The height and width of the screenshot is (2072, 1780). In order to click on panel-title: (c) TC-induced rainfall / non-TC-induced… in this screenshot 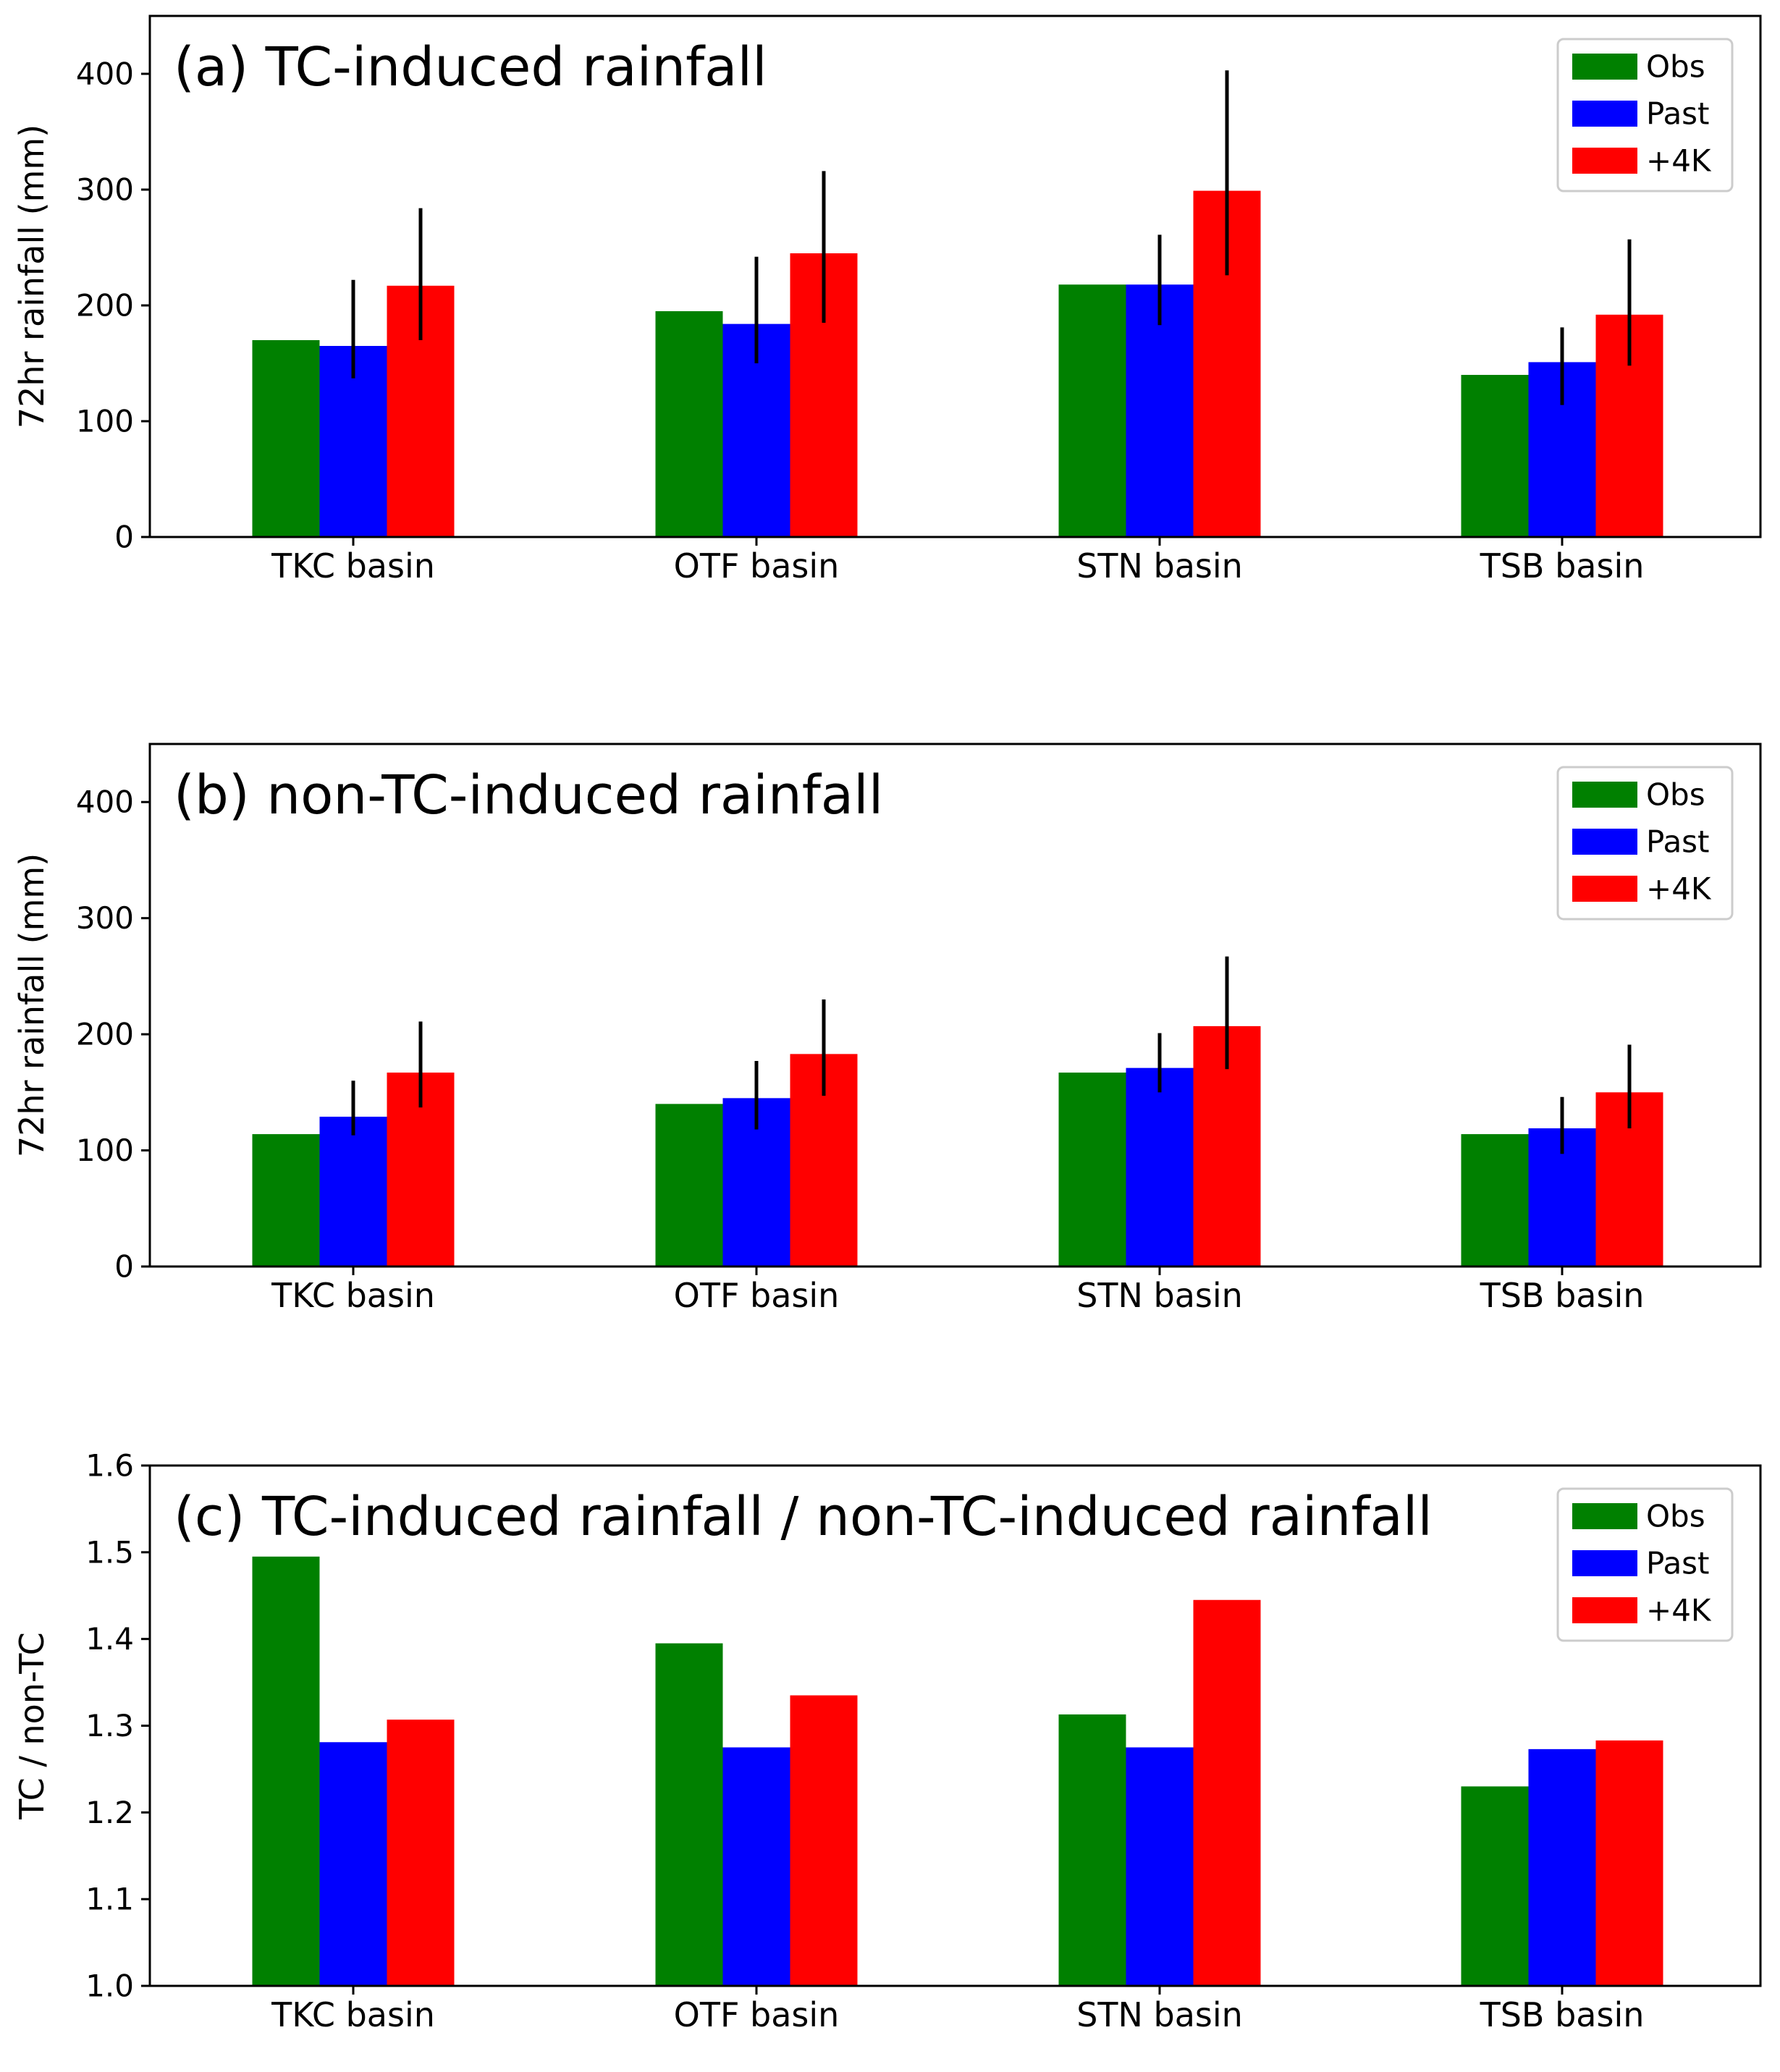, I will do `click(804, 1517)`.